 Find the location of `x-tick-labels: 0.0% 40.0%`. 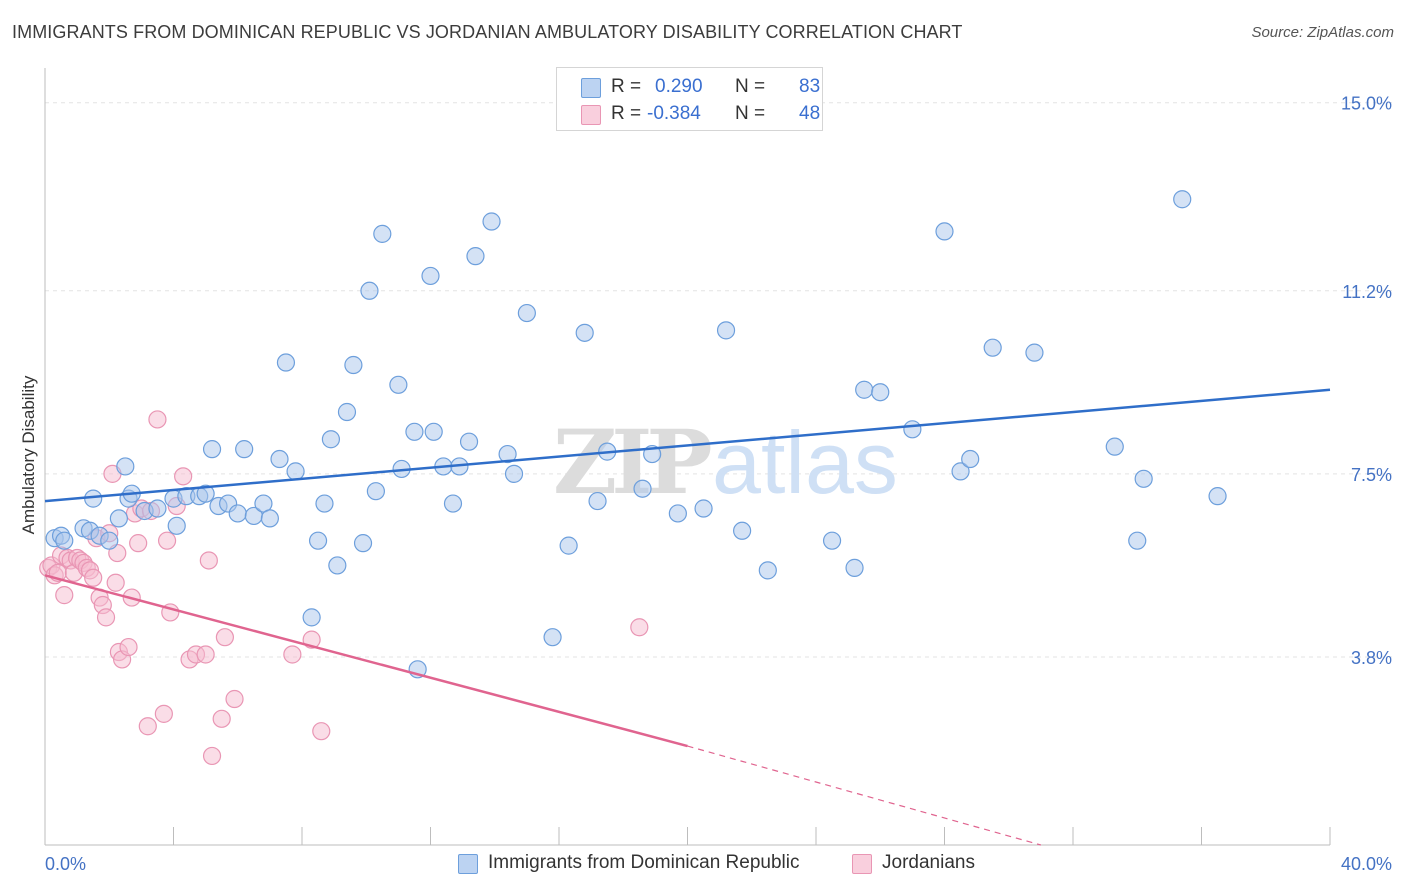

x-tick-labels: 0.0% 40.0% is located at coordinates (718, 864).